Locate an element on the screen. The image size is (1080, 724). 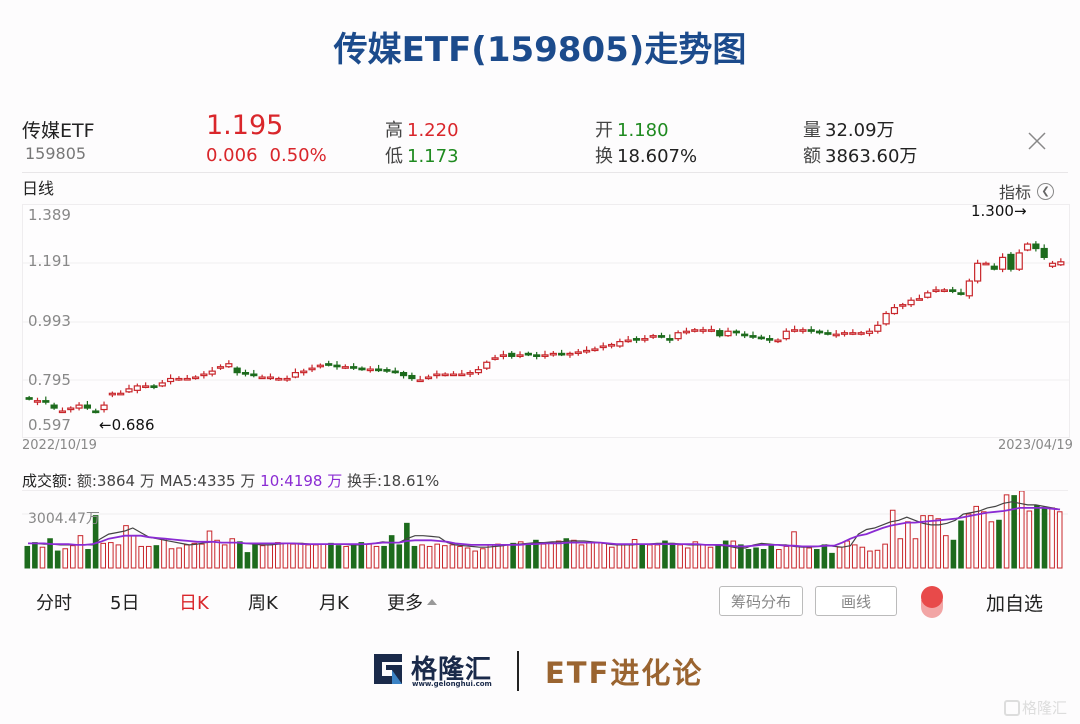
header-divider is located at coordinates (545, 172).